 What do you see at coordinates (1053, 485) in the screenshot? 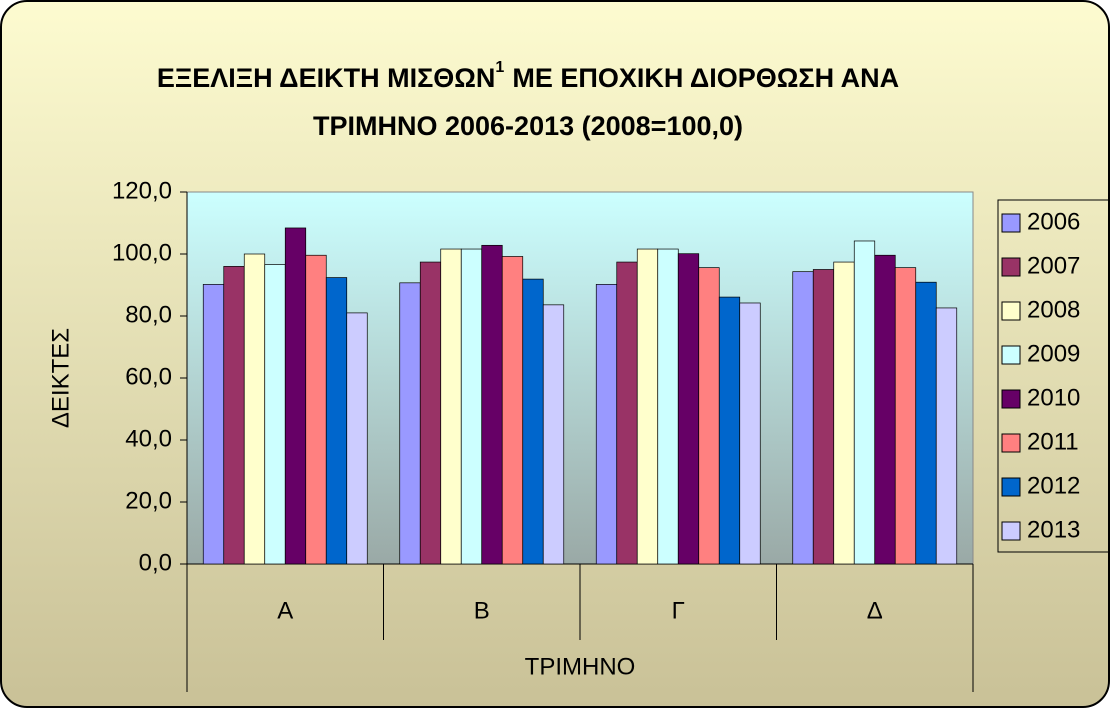
I see `legend-label: 2012` at bounding box center [1053, 485].